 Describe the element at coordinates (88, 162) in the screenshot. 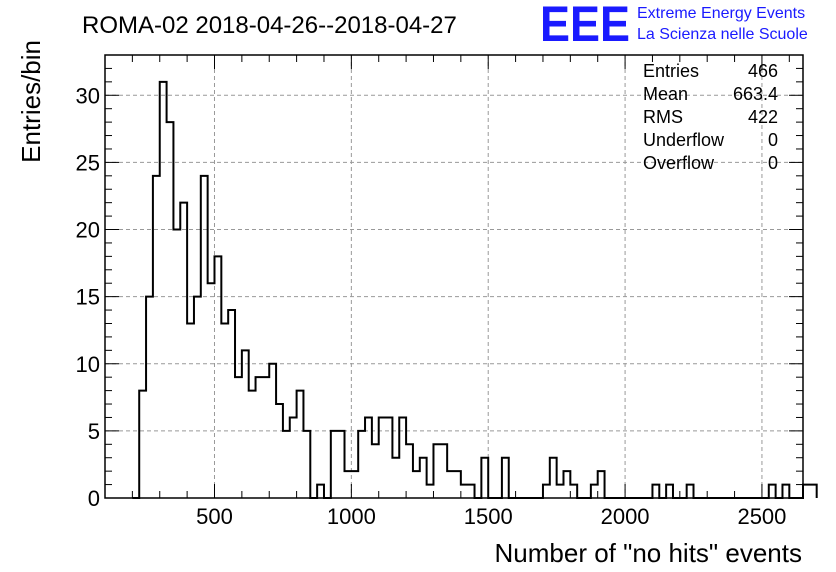

I see `y-tick-label: 25` at that location.